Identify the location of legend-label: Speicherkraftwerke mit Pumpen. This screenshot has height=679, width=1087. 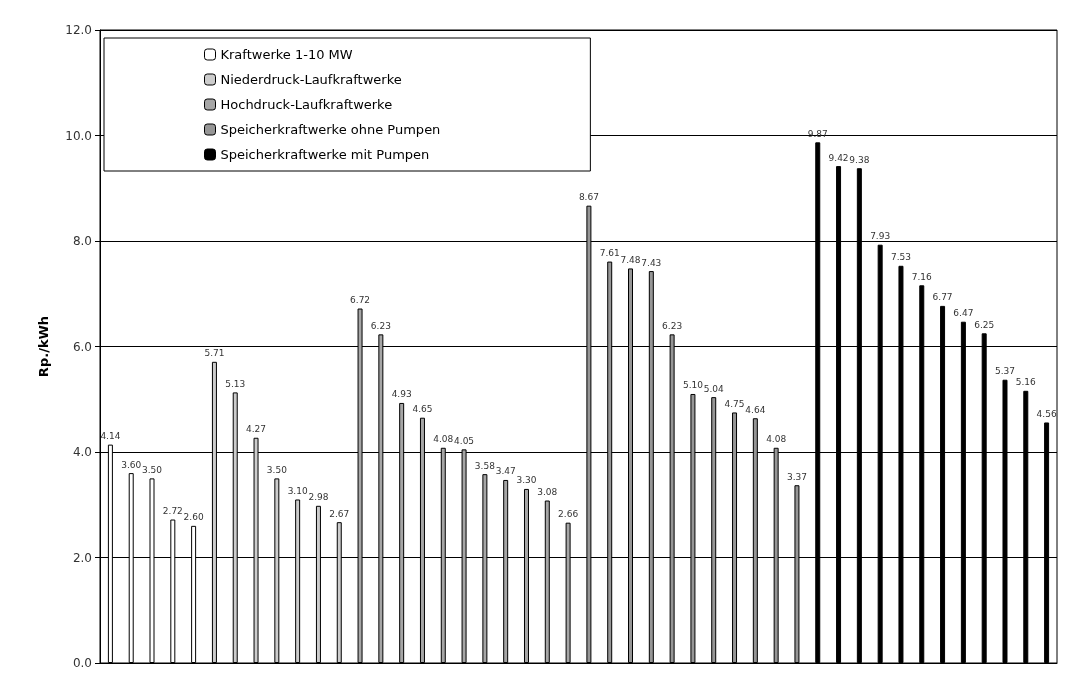
(325, 154).